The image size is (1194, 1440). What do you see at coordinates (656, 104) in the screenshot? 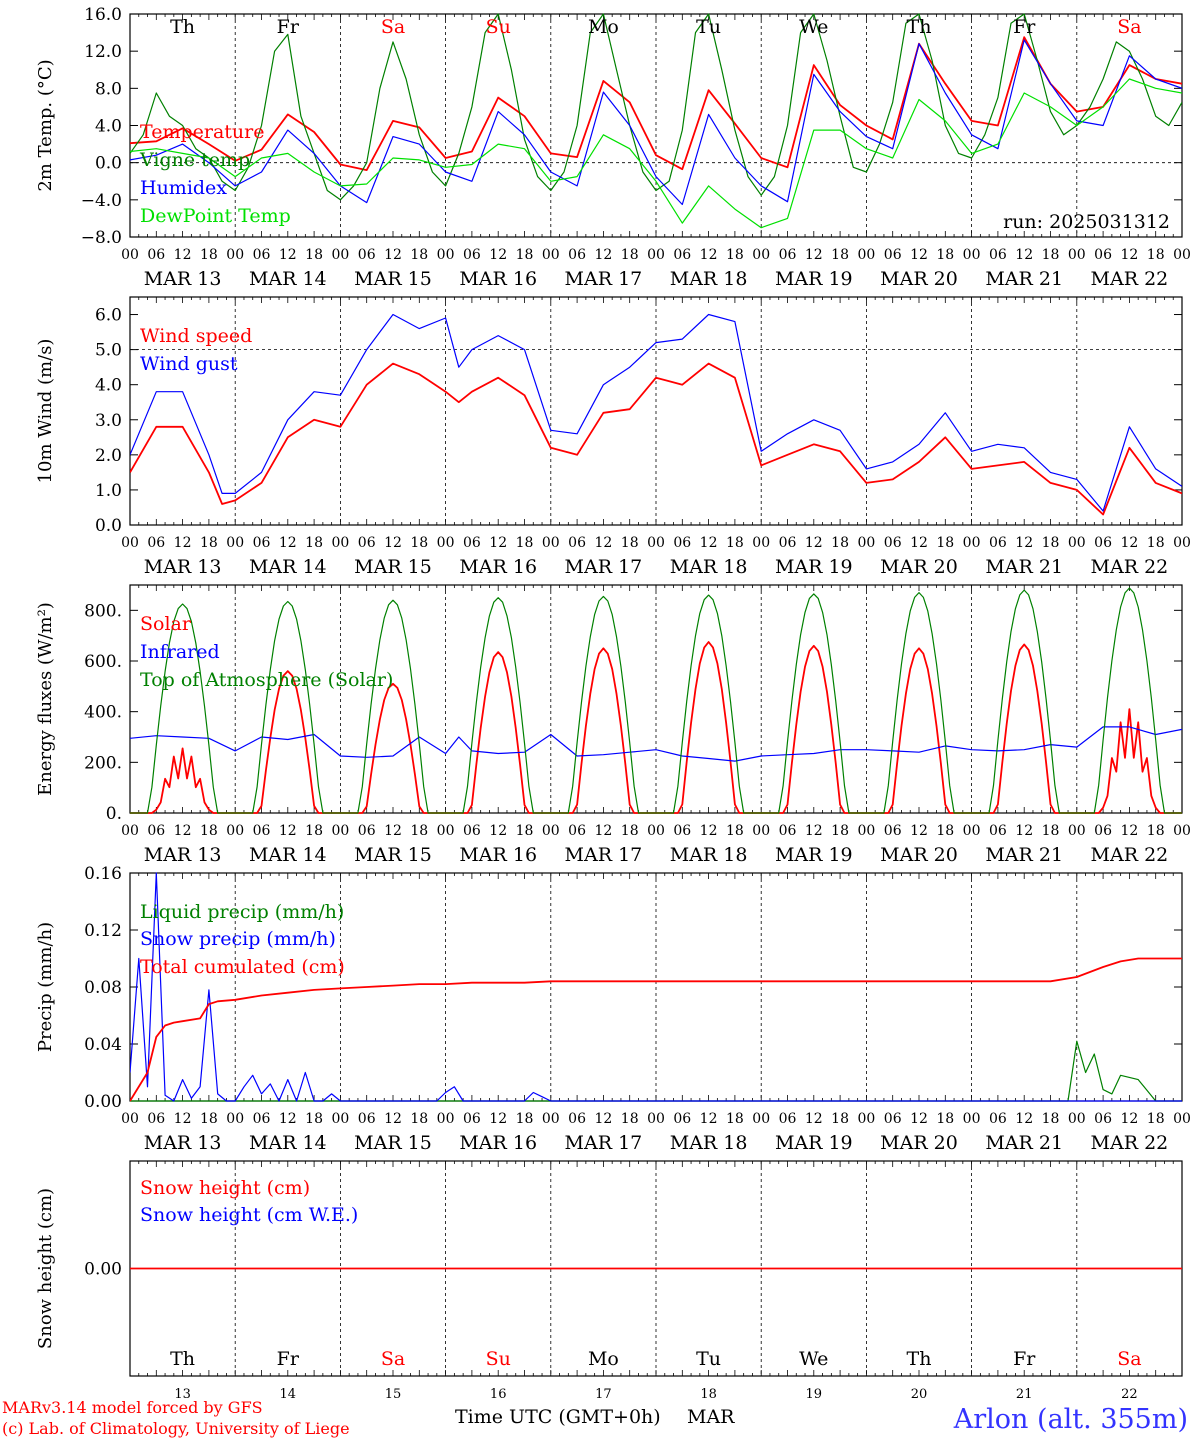
I see `series-line-temperature` at bounding box center [656, 104].